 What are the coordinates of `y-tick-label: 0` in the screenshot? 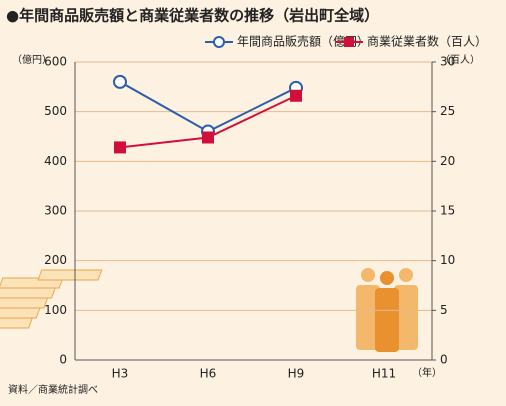 It's located at (63, 360).